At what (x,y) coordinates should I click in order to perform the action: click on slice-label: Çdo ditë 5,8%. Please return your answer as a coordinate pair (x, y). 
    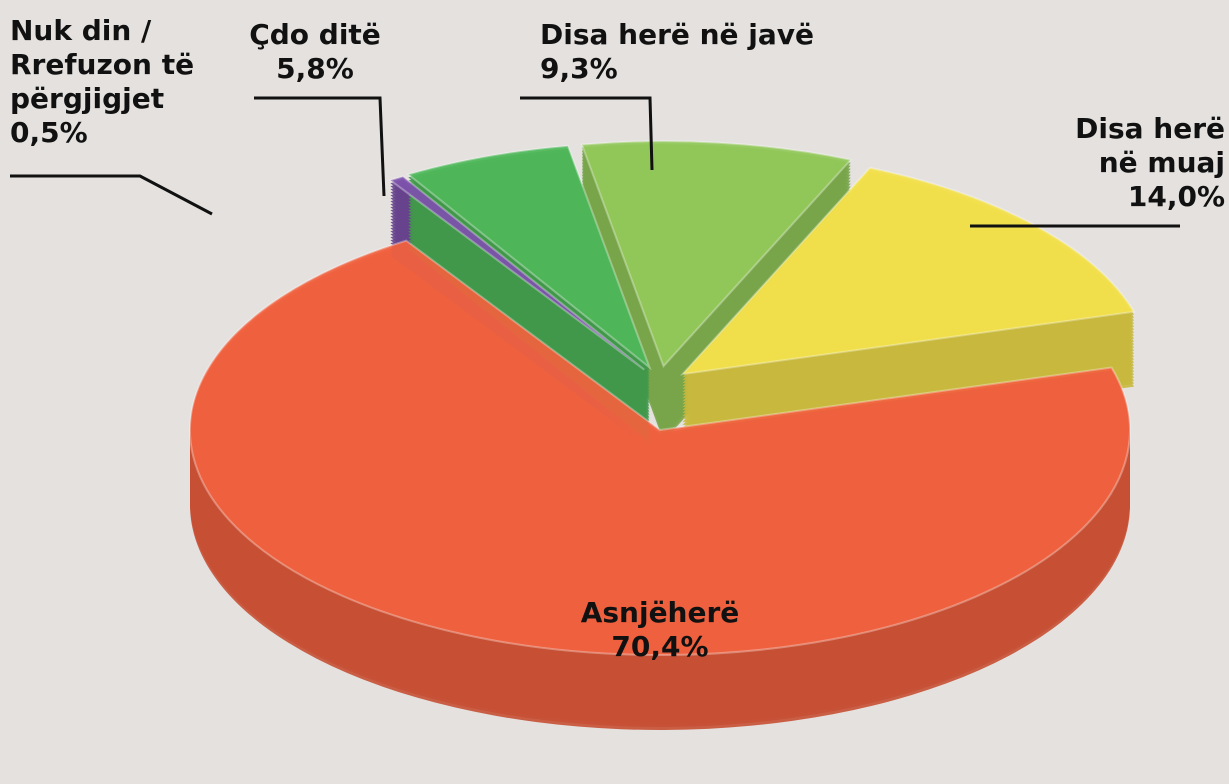
    Looking at the image, I should click on (315, 52).